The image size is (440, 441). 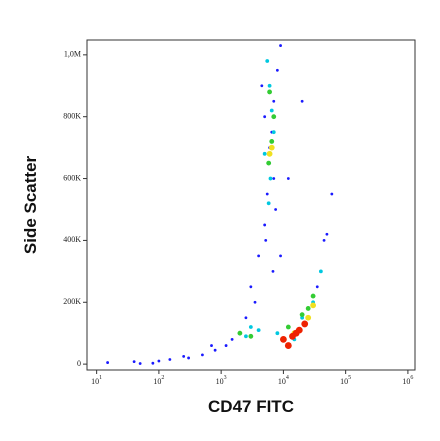 What do you see at coordinates (72, 54) in the screenshot?
I see `y-tick-label: 1,0M` at bounding box center [72, 54].